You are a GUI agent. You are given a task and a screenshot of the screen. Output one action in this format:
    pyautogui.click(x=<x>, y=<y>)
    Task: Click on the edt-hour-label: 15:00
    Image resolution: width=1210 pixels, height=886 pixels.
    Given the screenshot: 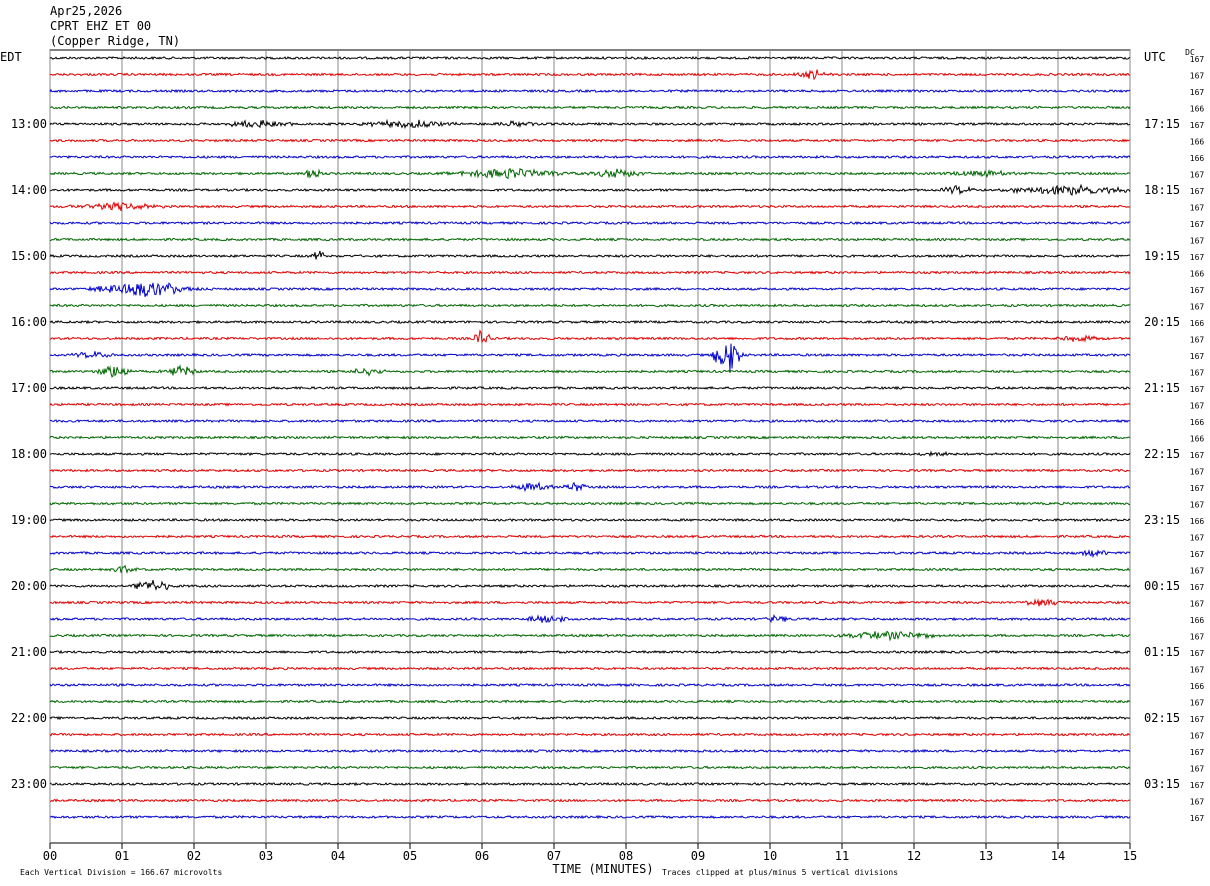 What is the action you would take?
    pyautogui.click(x=29, y=256)
    